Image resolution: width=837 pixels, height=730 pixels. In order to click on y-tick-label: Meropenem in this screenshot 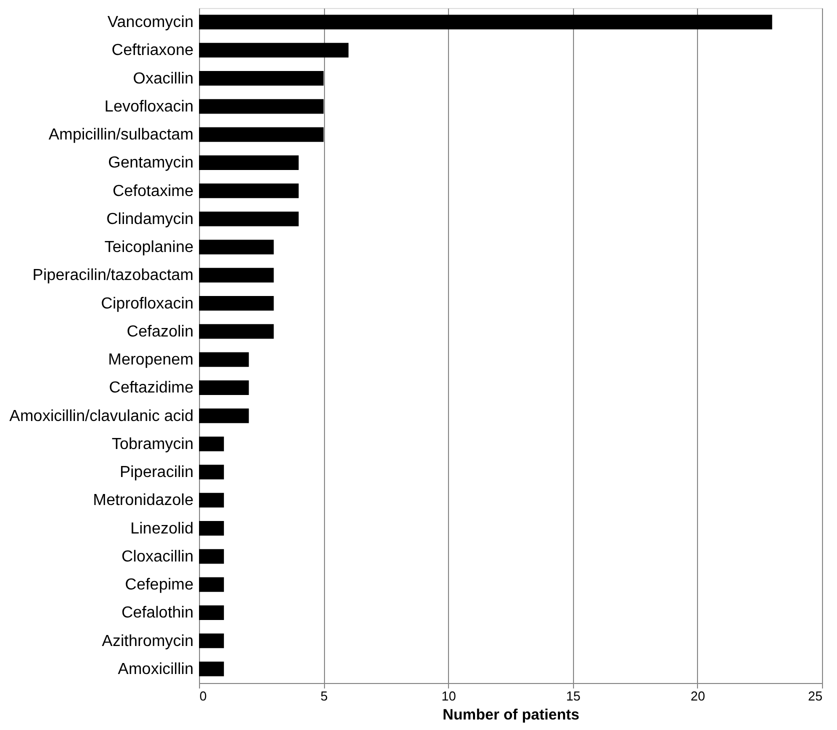, I will do `click(151, 360)`.